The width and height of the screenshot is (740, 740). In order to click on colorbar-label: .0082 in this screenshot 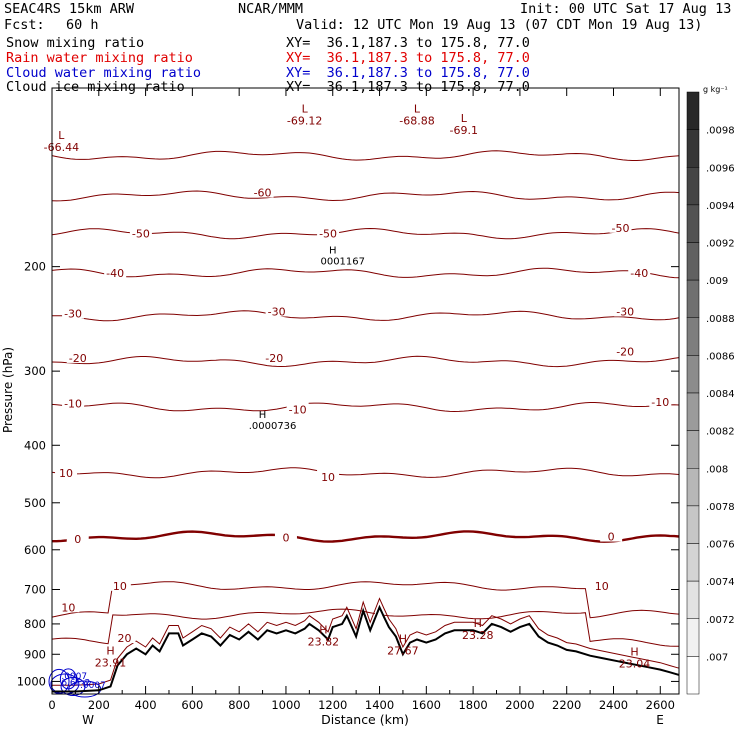, I will do `click(720, 432)`.